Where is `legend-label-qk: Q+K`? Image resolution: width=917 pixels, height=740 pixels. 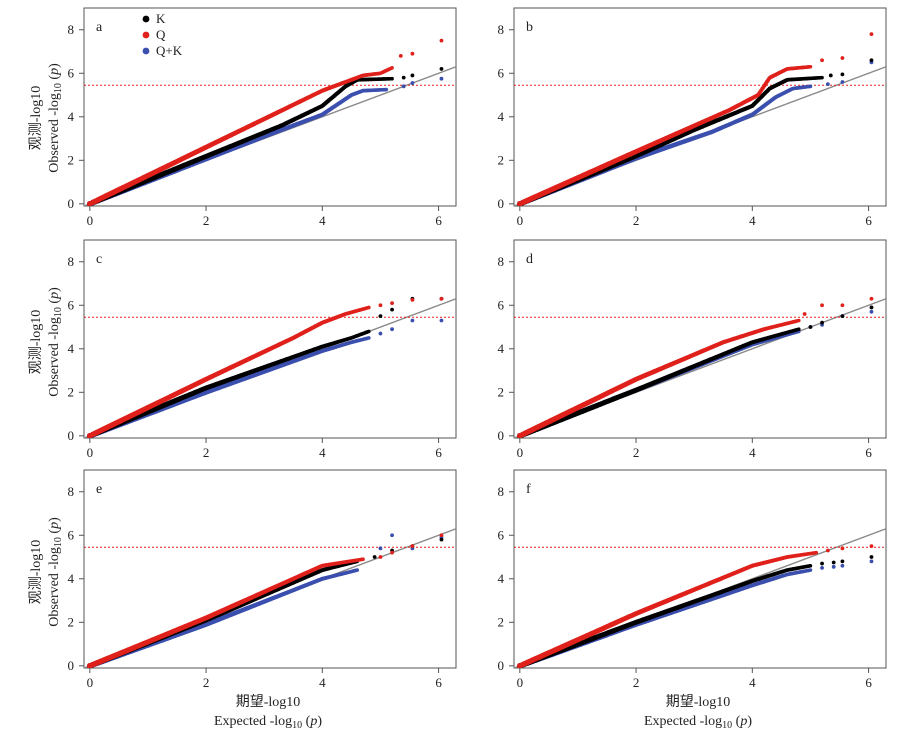
legend-label-qk: Q+K is located at coordinates (169, 50).